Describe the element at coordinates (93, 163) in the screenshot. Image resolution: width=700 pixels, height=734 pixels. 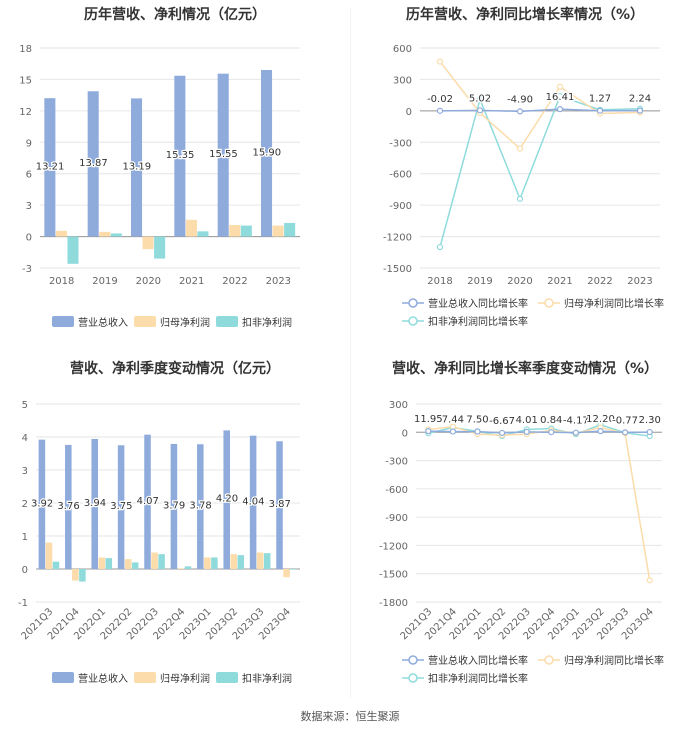
I see `data-label: 13.87` at that location.